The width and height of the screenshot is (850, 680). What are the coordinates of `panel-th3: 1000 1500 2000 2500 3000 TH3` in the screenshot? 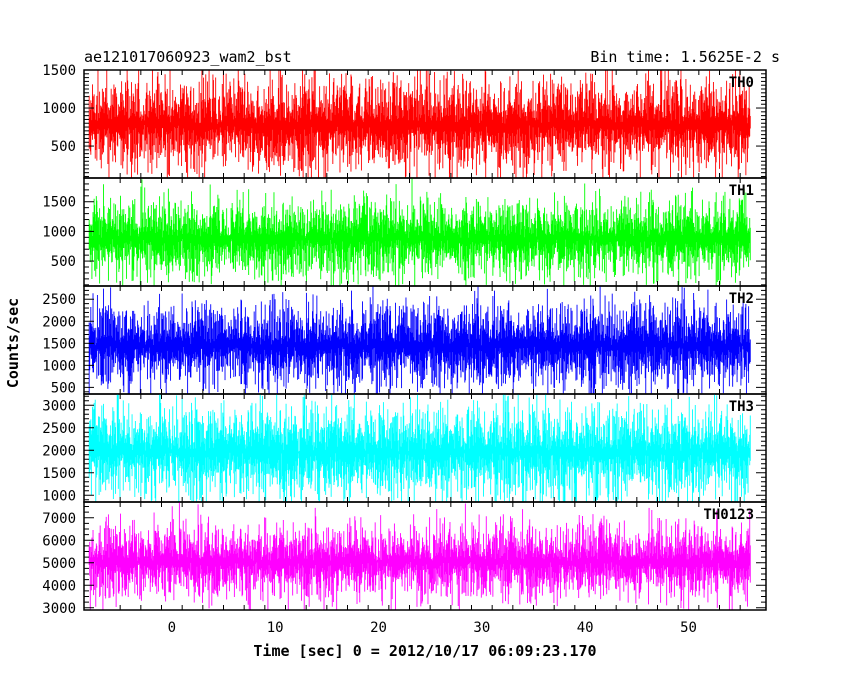 It's located at (404, 448).